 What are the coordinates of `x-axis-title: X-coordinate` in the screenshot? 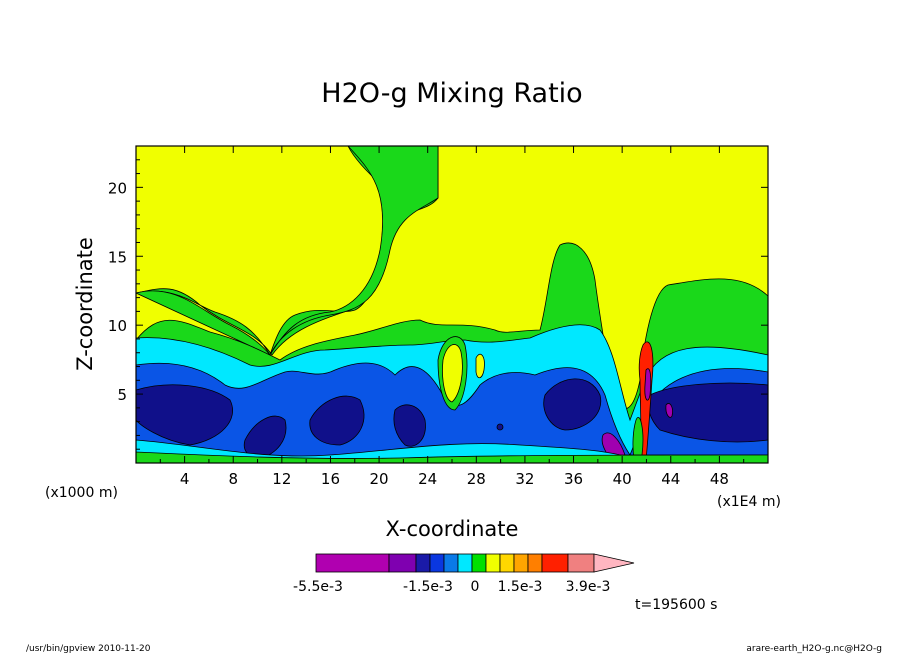 It's located at (452, 529).